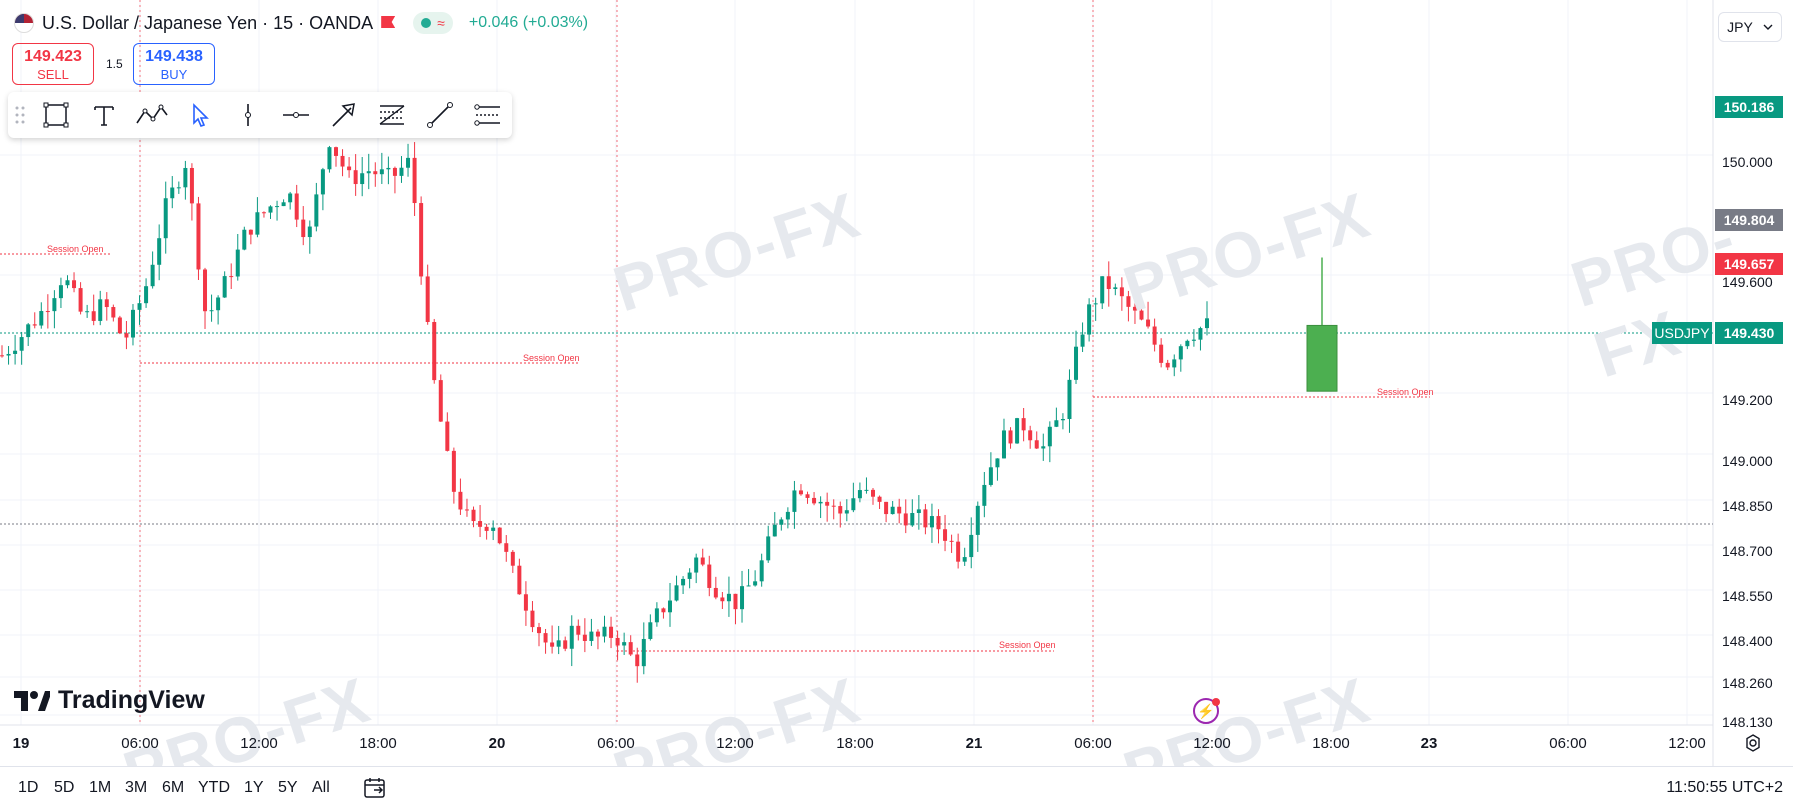 This screenshot has height=811, width=1793. What do you see at coordinates (53, 64) in the screenshot?
I see `sell-button: 149.423 SELL` at bounding box center [53, 64].